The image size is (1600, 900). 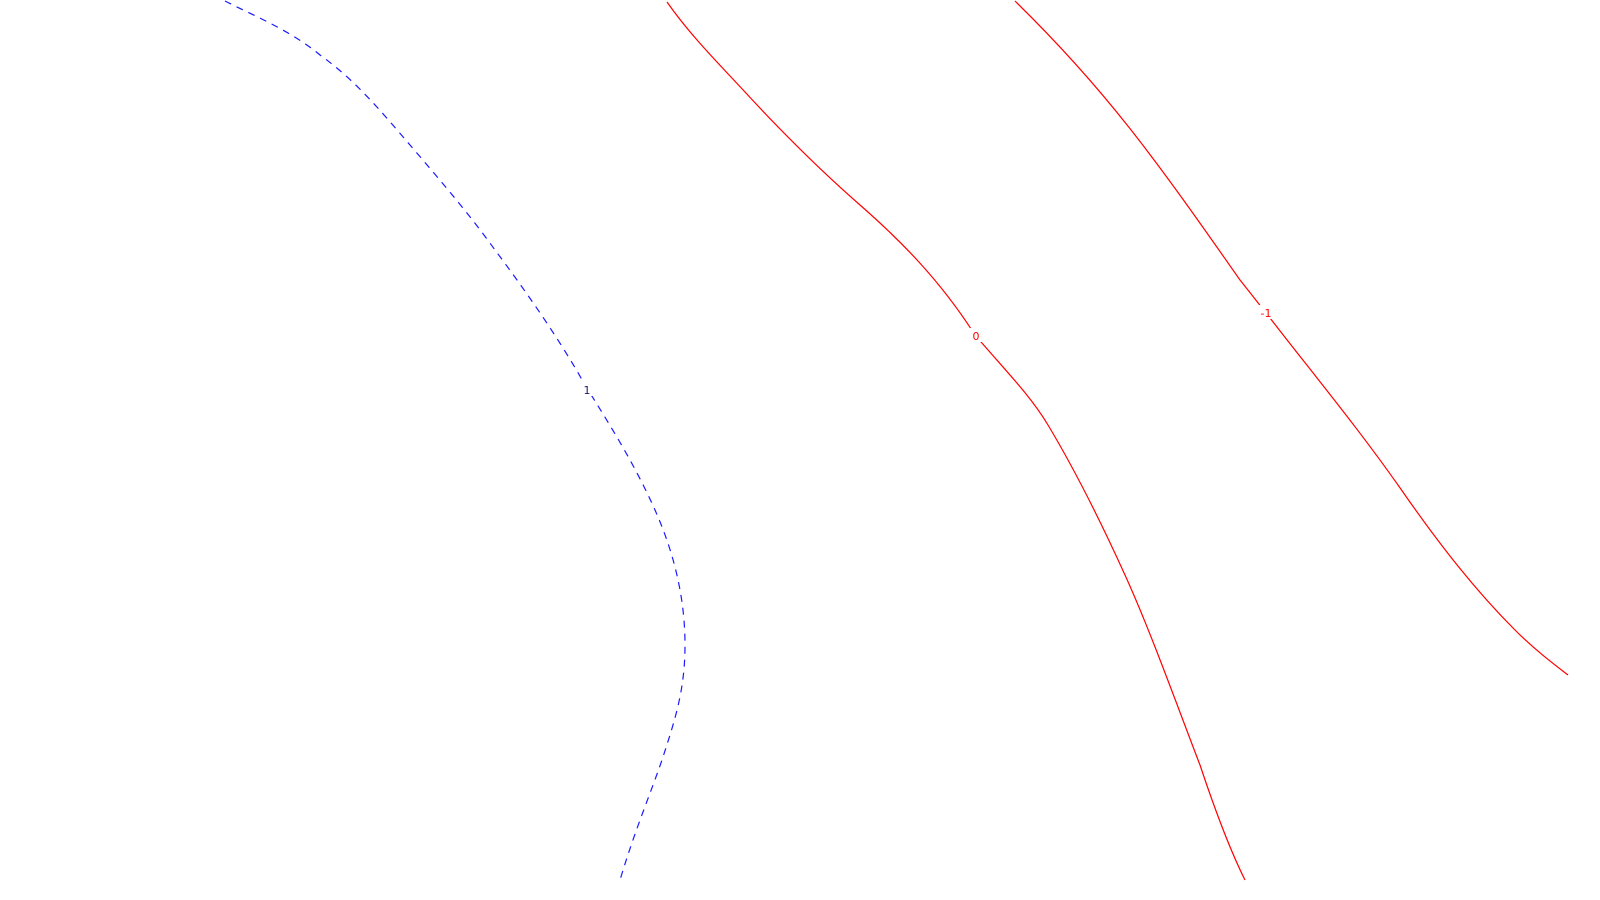 I want to click on contour-0-label-bg, so click(x=976, y=335).